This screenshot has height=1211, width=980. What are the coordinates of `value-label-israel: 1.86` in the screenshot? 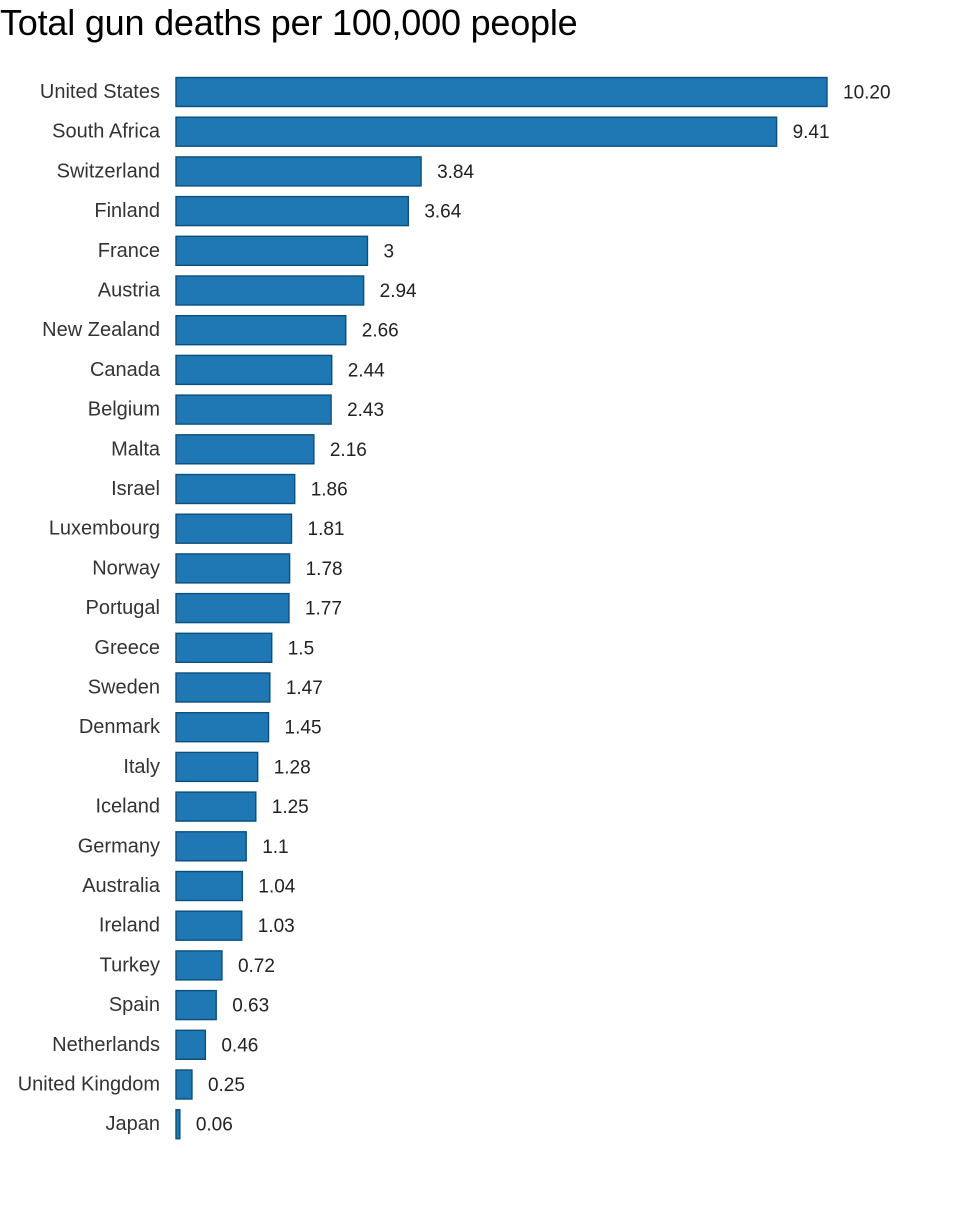 It's located at (329, 490).